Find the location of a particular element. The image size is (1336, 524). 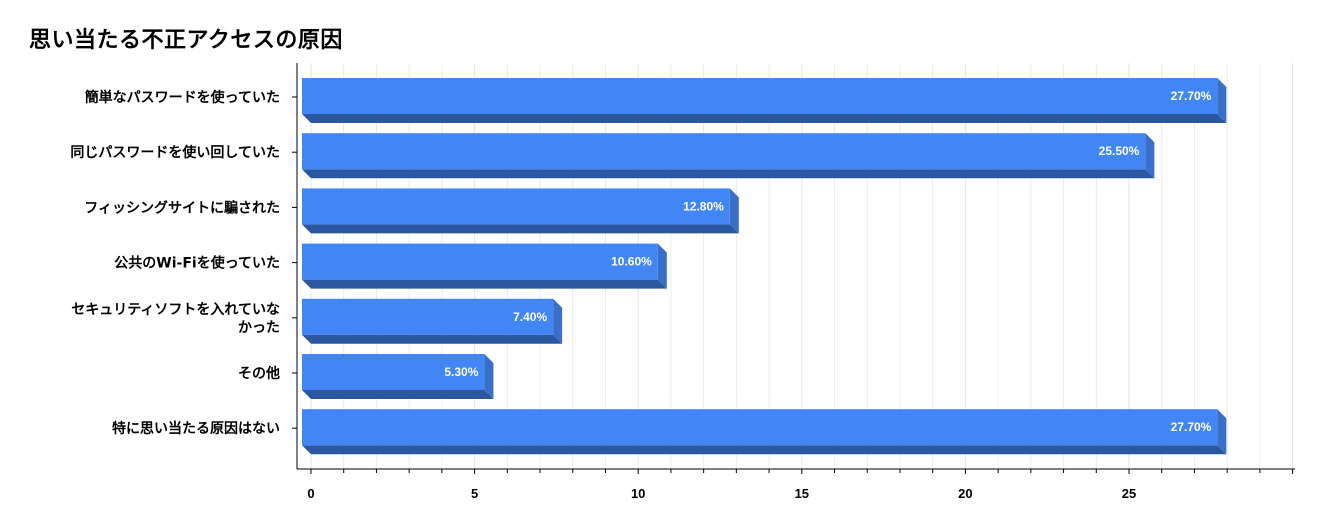

chart-title: 思い当たる不正アクセスの原因 is located at coordinates (186, 40).